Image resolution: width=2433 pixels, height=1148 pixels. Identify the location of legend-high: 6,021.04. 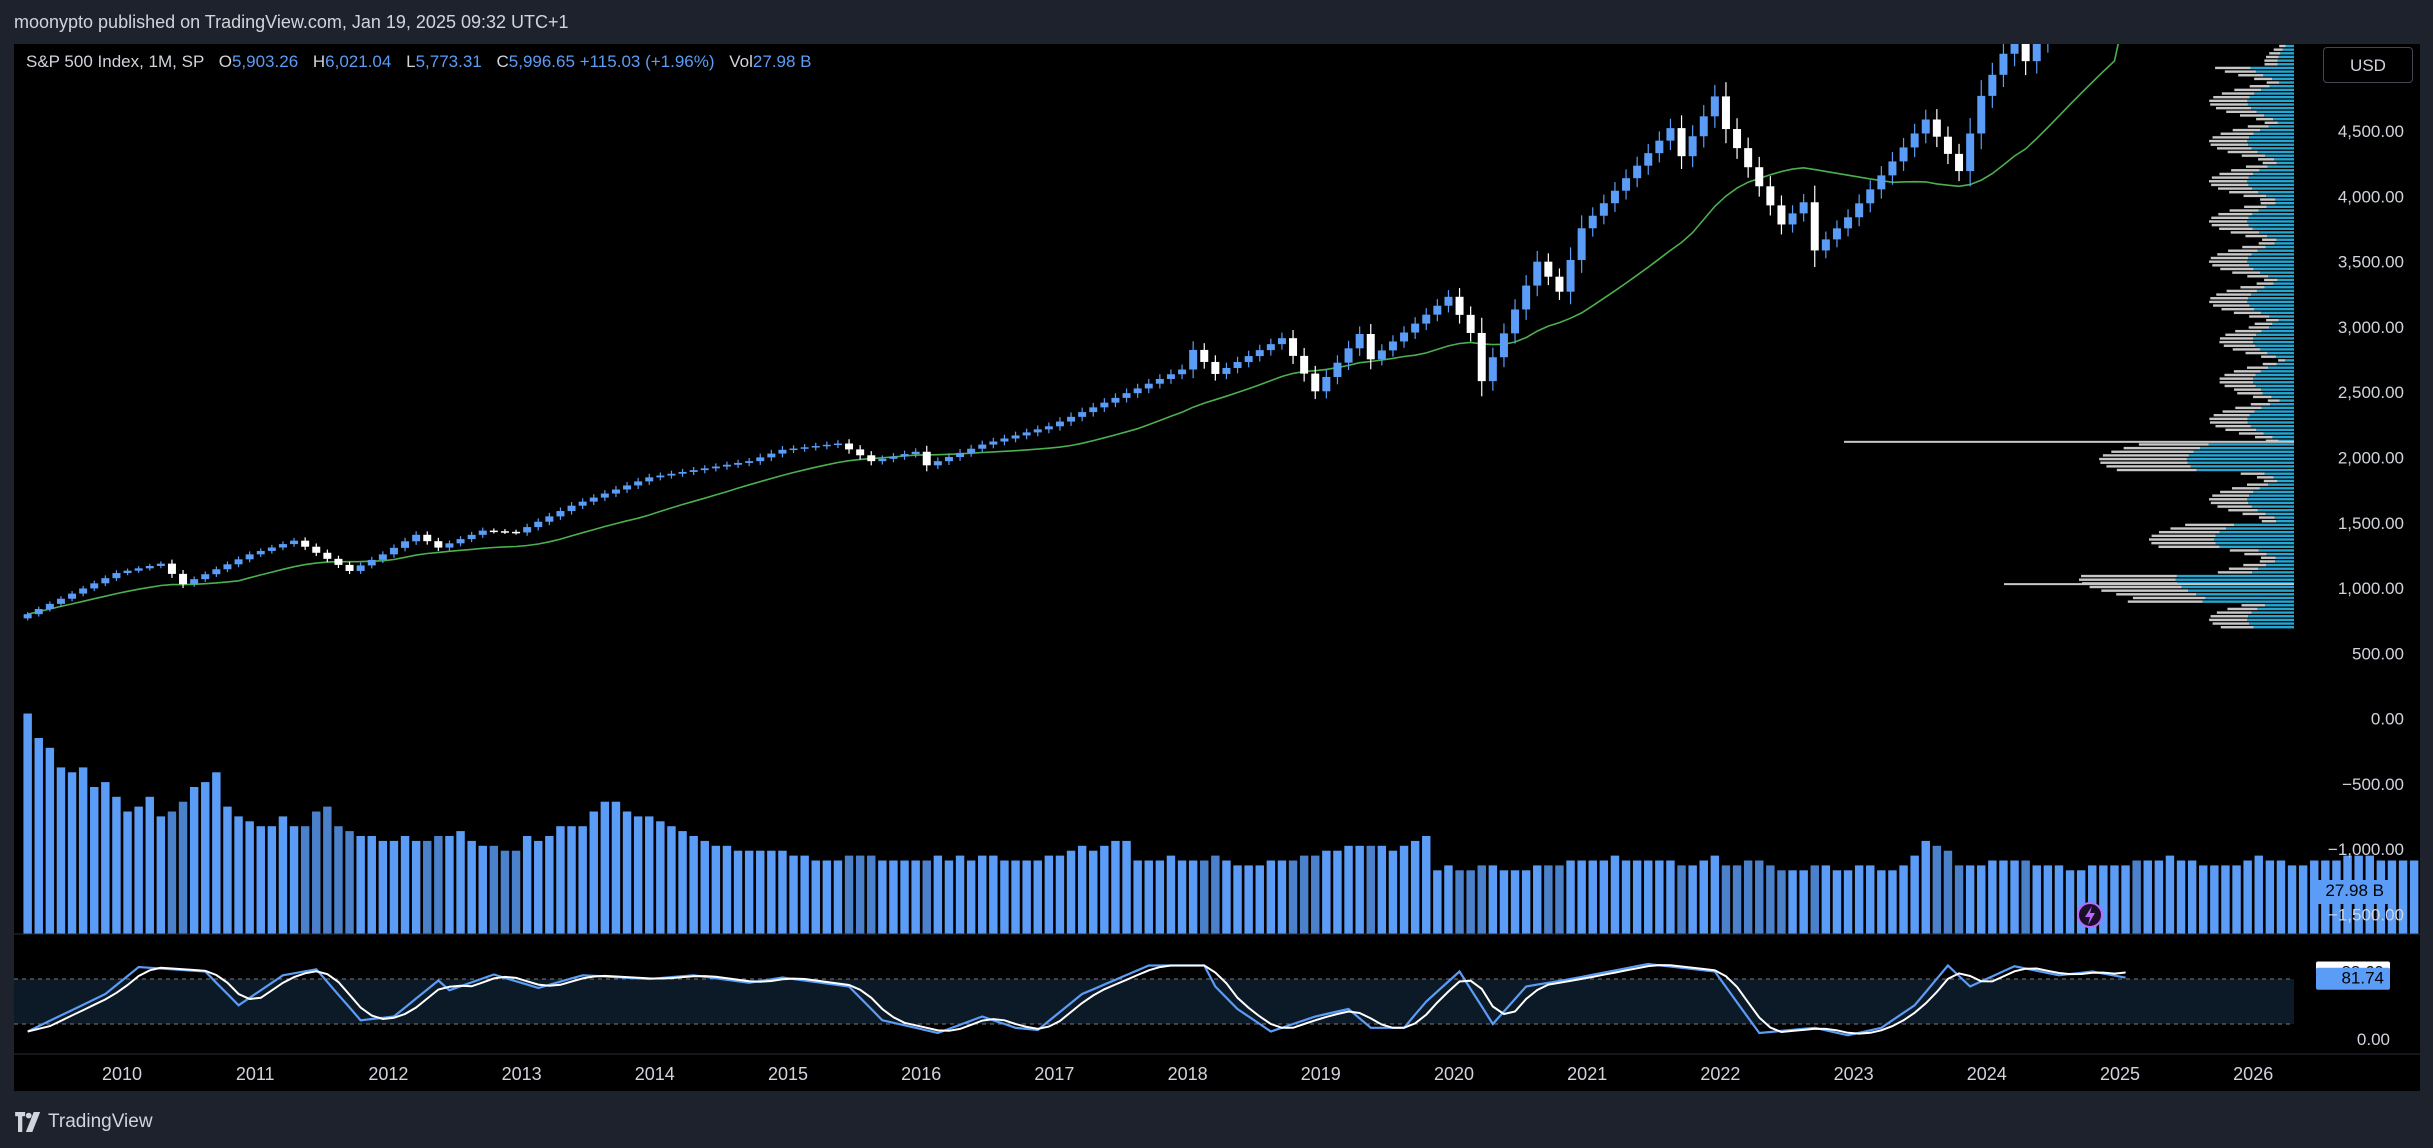
(358, 61).